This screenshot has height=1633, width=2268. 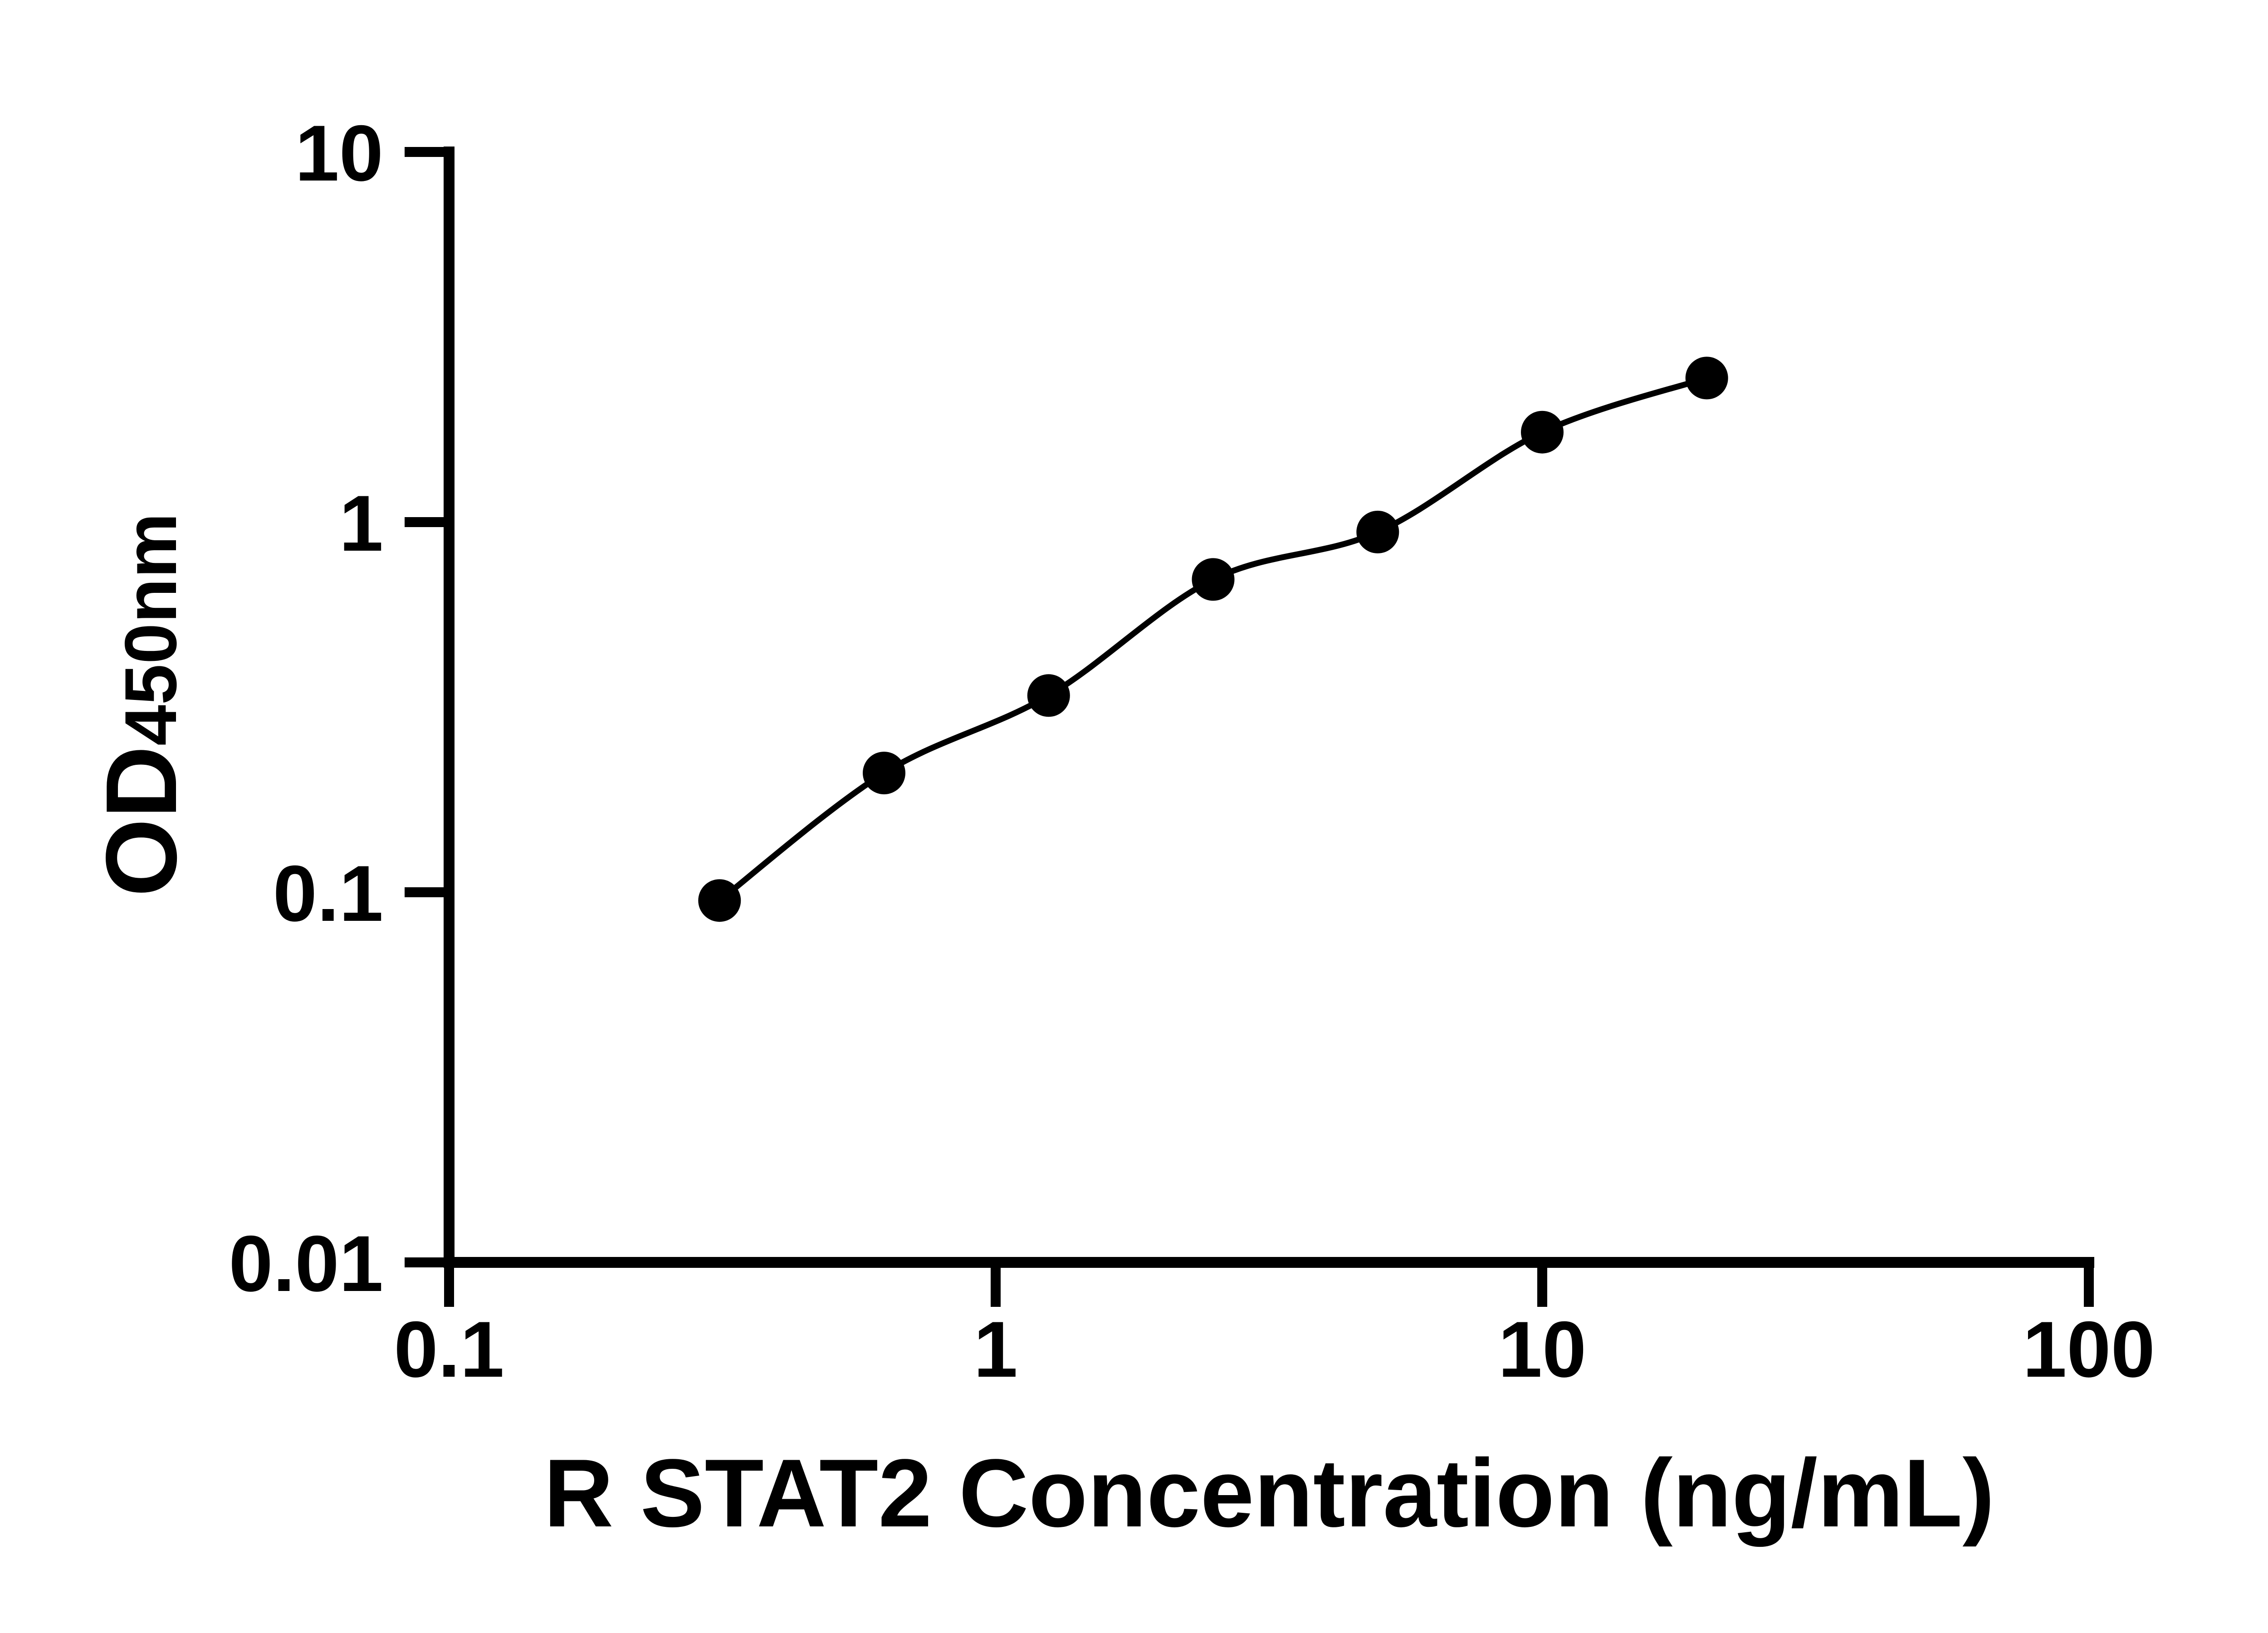 I want to click on x-tick-label: 10, so click(x=1542, y=1349).